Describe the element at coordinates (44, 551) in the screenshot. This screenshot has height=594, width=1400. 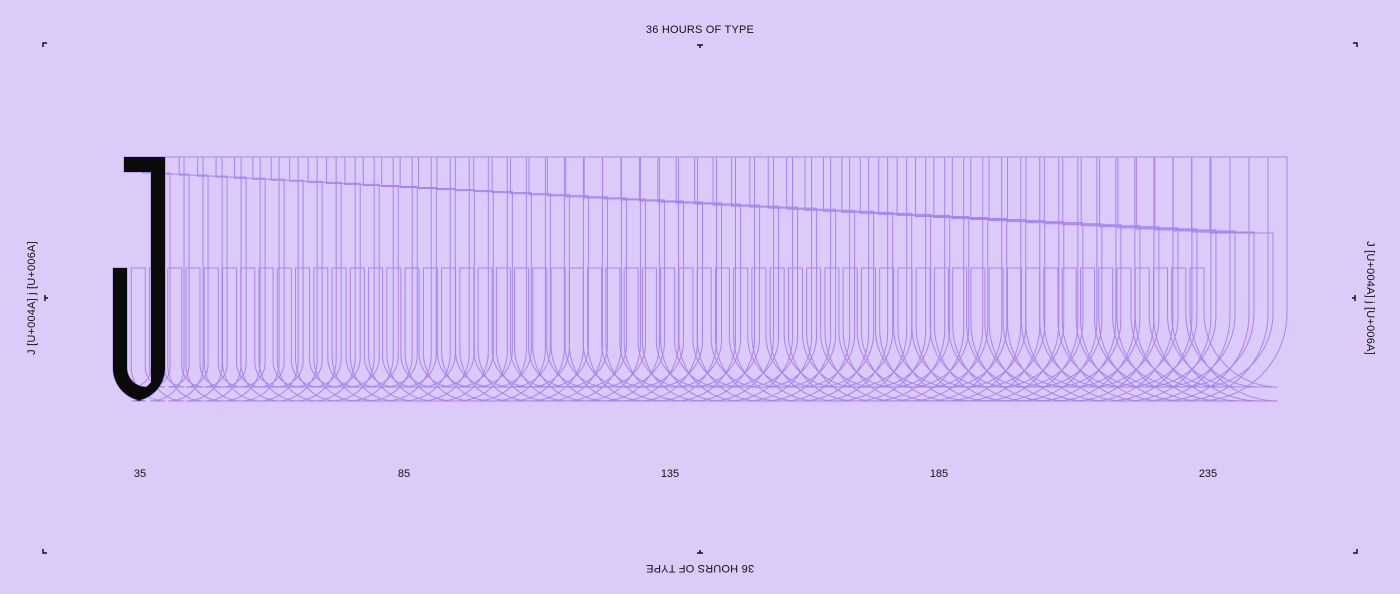
I see `crop-mark-bl` at that location.